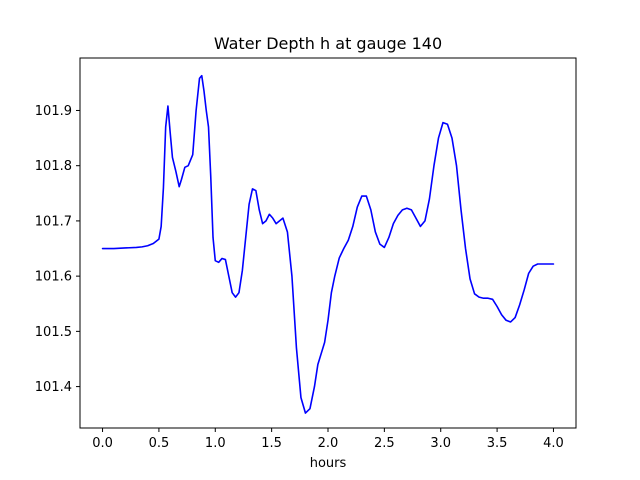  Describe the element at coordinates (271, 443) in the screenshot. I see `x-tick-label: 1.5` at that location.